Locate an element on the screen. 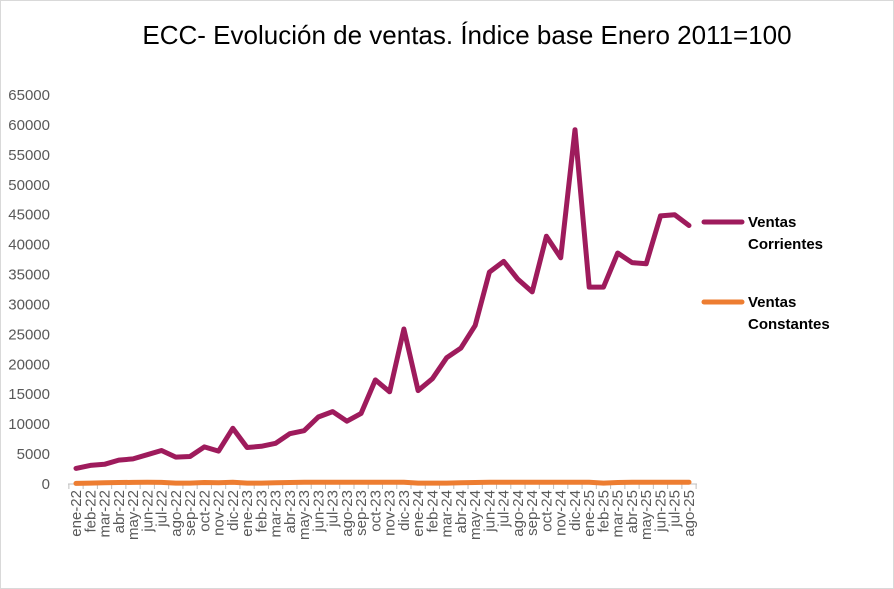 Image resolution: width=894 pixels, height=589 pixels. y-tick-label: 35000 is located at coordinates (29, 275).